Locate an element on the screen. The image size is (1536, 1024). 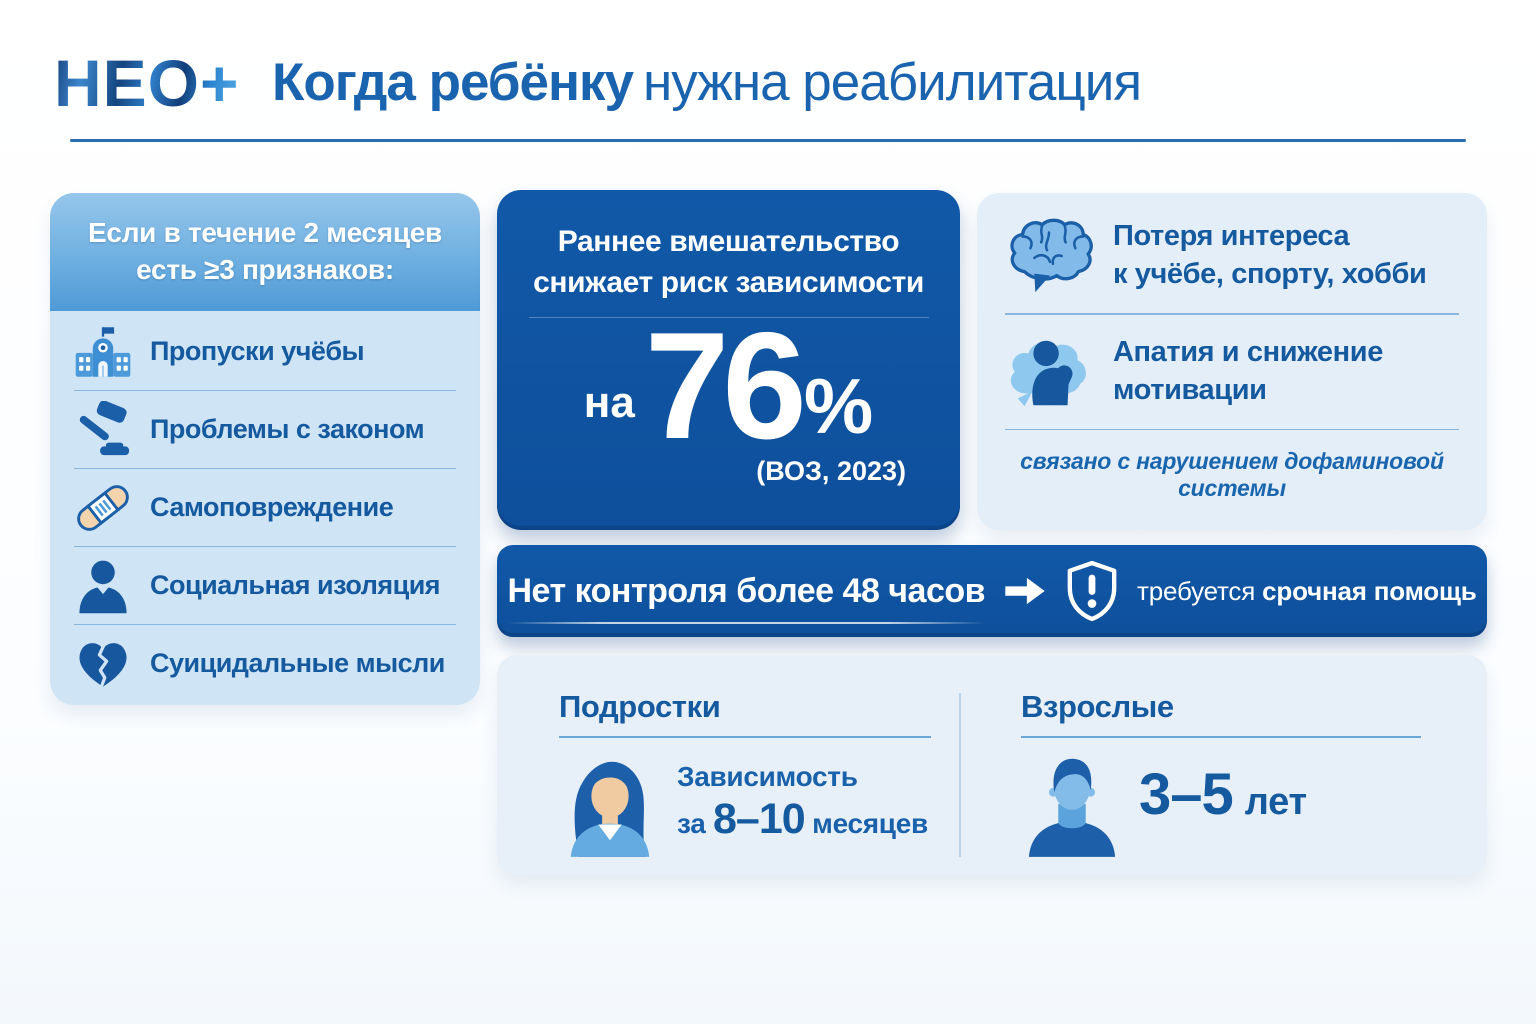
arrow-right-icon is located at coordinates (1025, 591).